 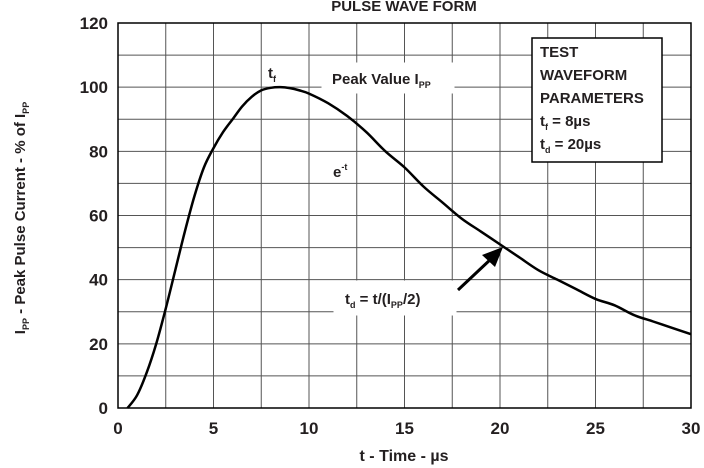 I want to click on y-label-sub: PP, so click(x=26, y=324).